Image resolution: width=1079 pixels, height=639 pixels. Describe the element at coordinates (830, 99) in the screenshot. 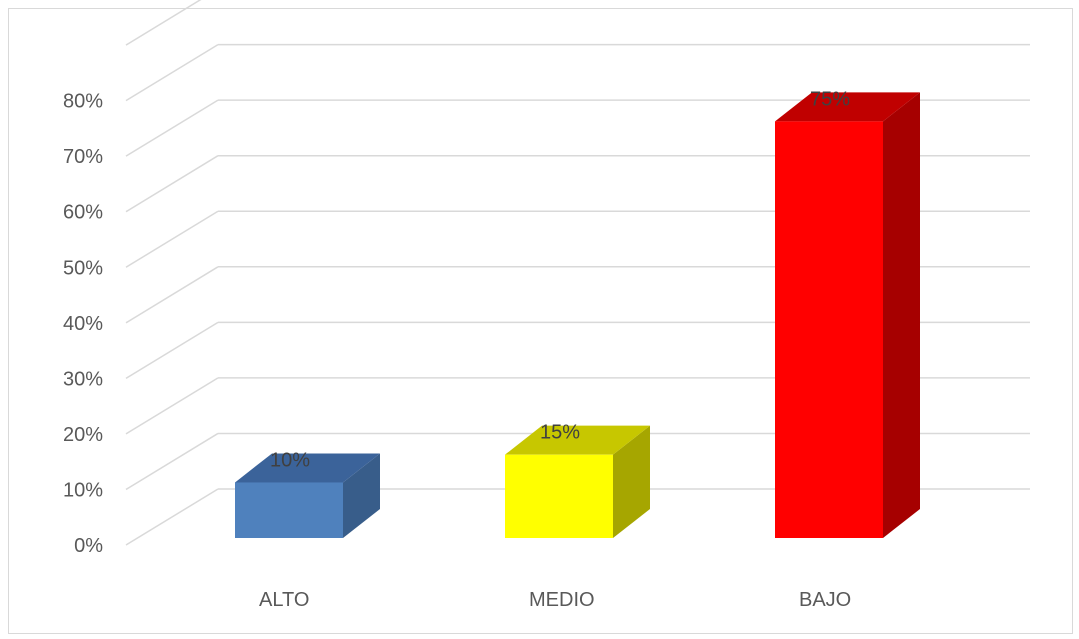

I see `data-label: 75%` at that location.